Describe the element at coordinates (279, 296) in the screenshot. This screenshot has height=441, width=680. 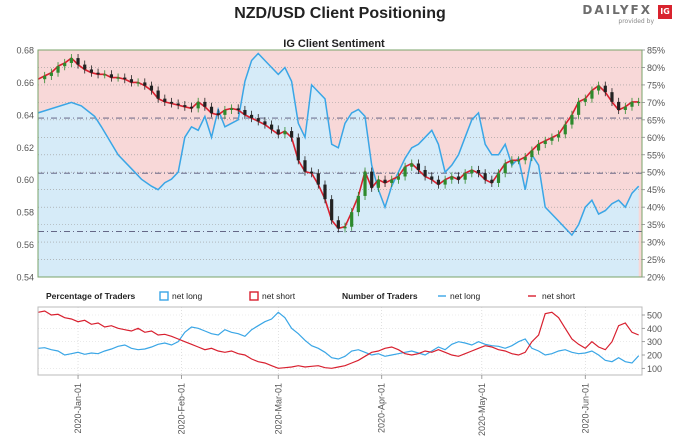
I see `legend-pct-short-label: net short` at that location.